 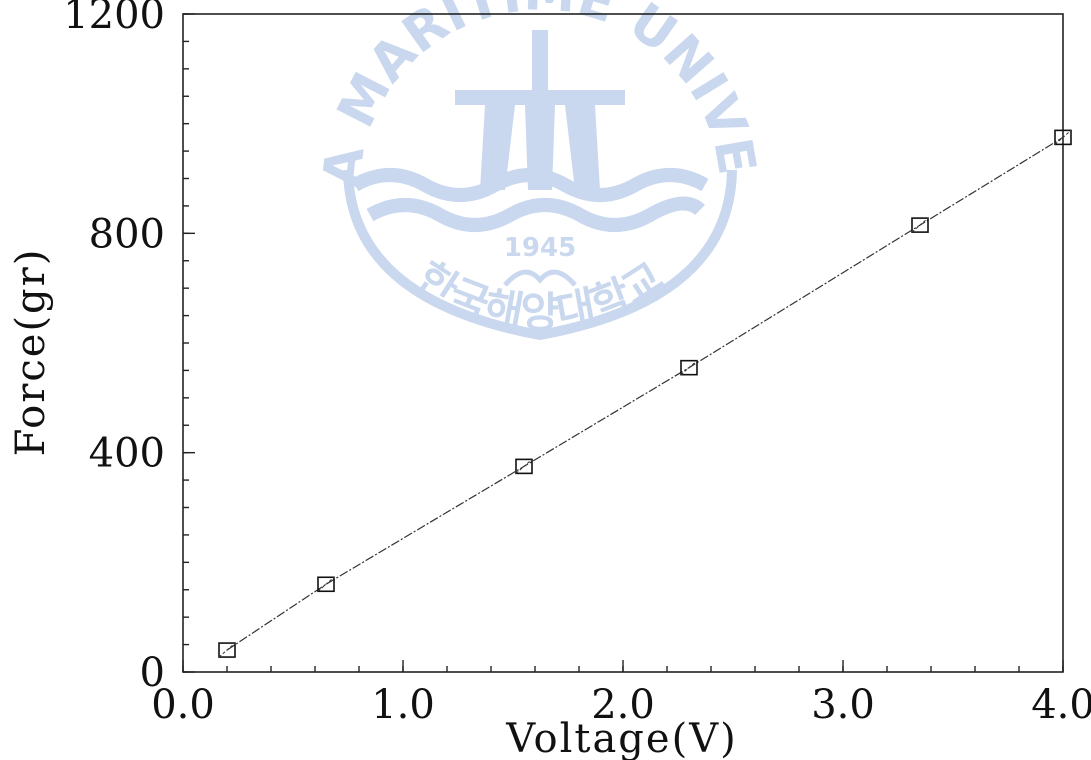 I want to click on x-axis-tick-labels: 0.0 1.0 2.0 3.0 4.0, so click(x=621, y=705).